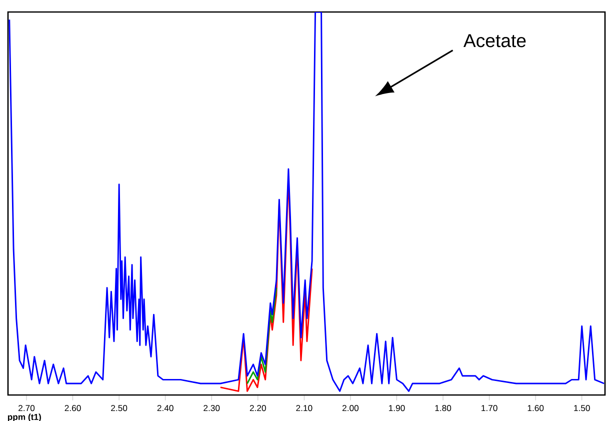  Describe the element at coordinates (304, 408) in the screenshot. I see `x-tick-label: 2.10` at that location.